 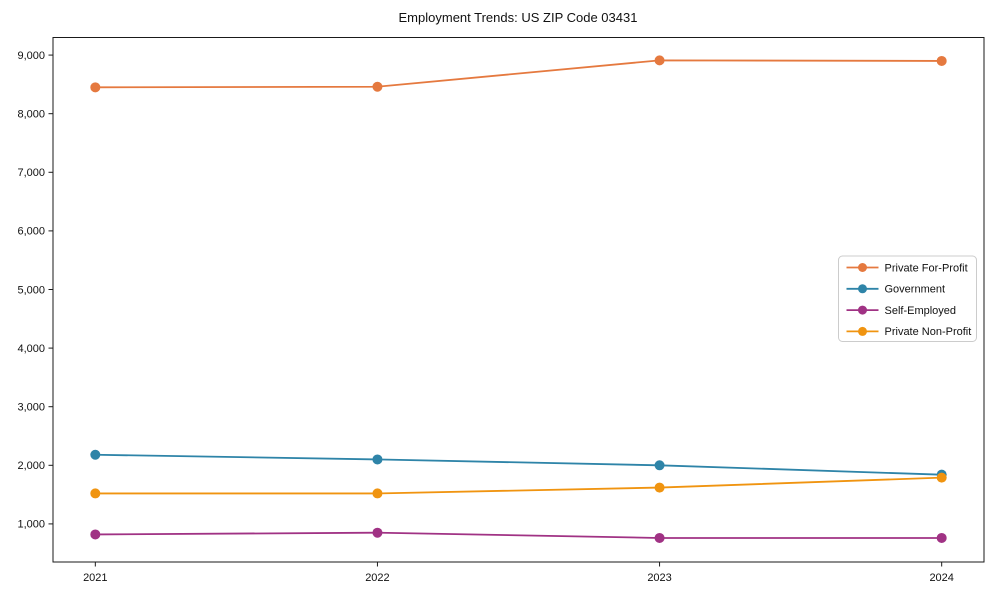 I want to click on x-axis-tick-label: 2022, so click(x=377, y=578).